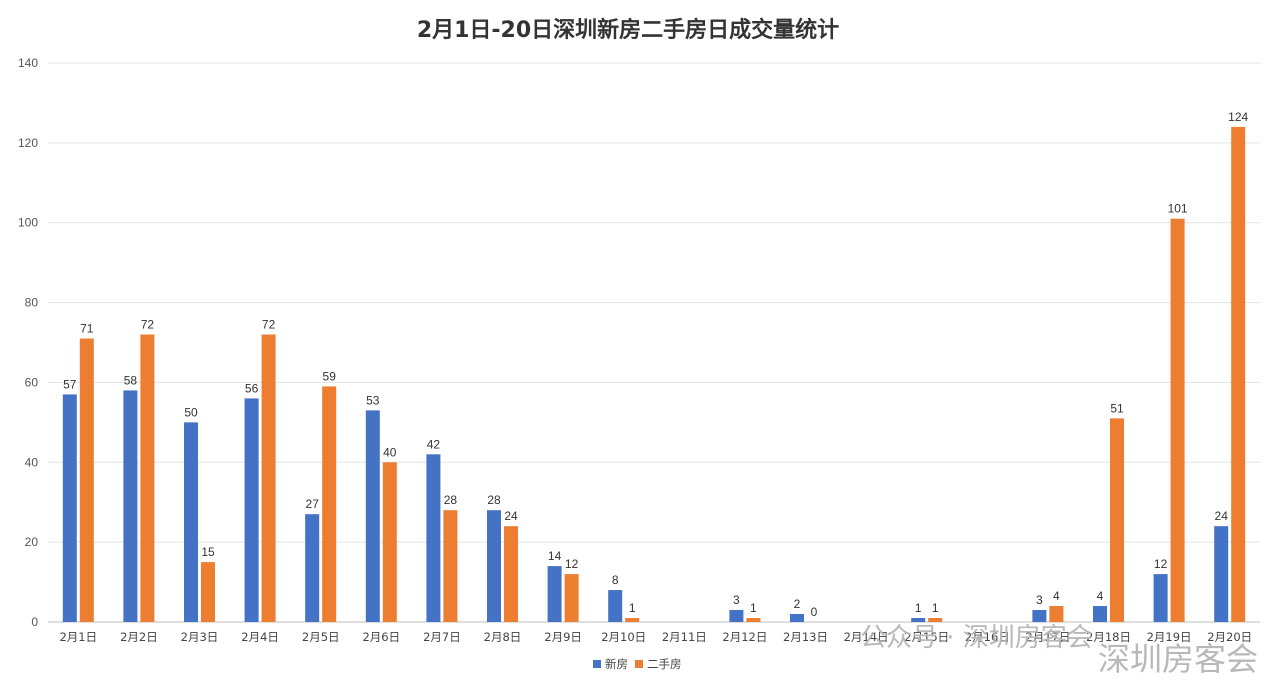 The height and width of the screenshot is (687, 1280). What do you see at coordinates (434, 444) in the screenshot?
I see `data-label: 42` at bounding box center [434, 444].